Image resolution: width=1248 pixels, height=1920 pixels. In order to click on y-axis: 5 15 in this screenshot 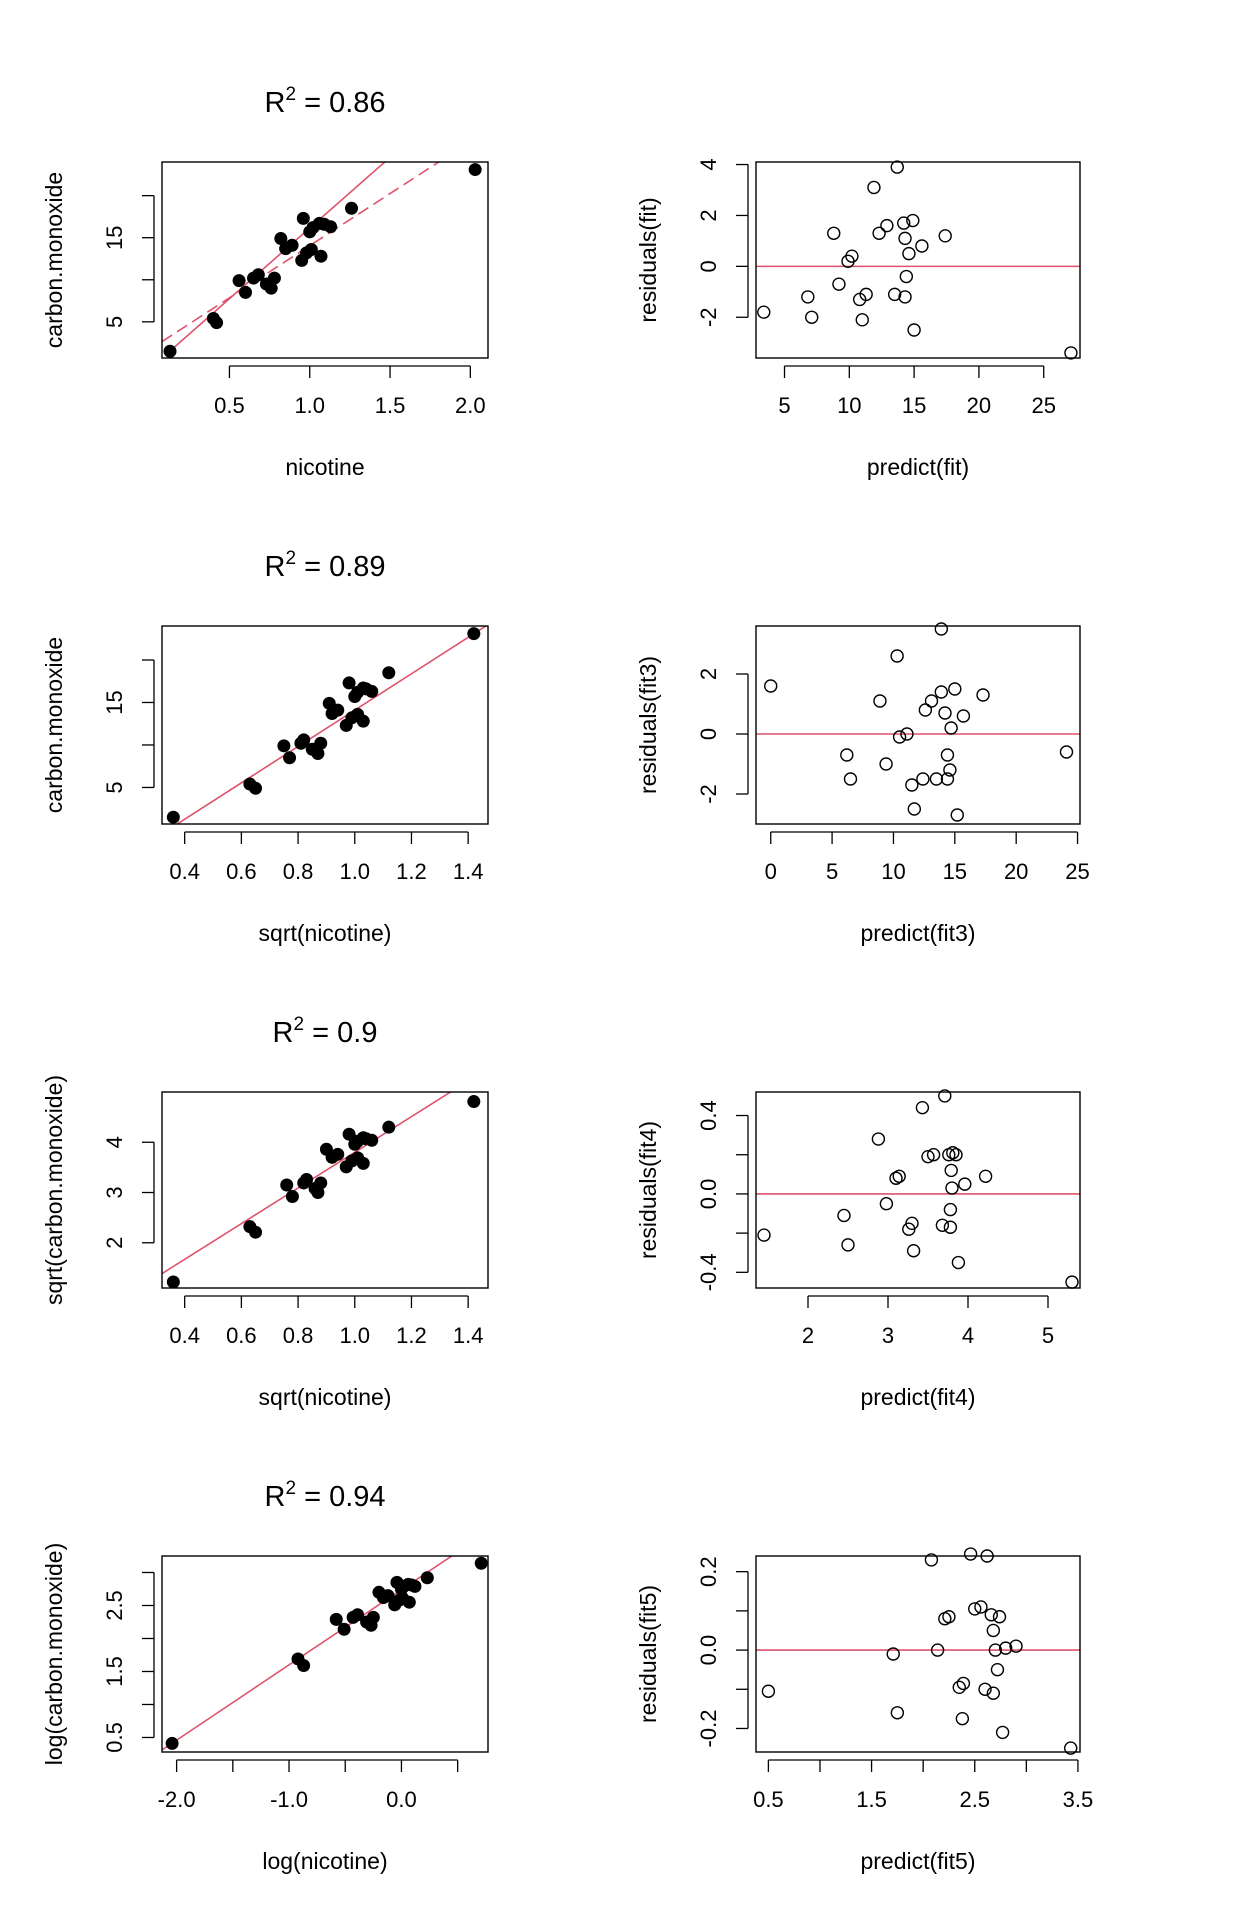, I will do `click(128, 726)`.